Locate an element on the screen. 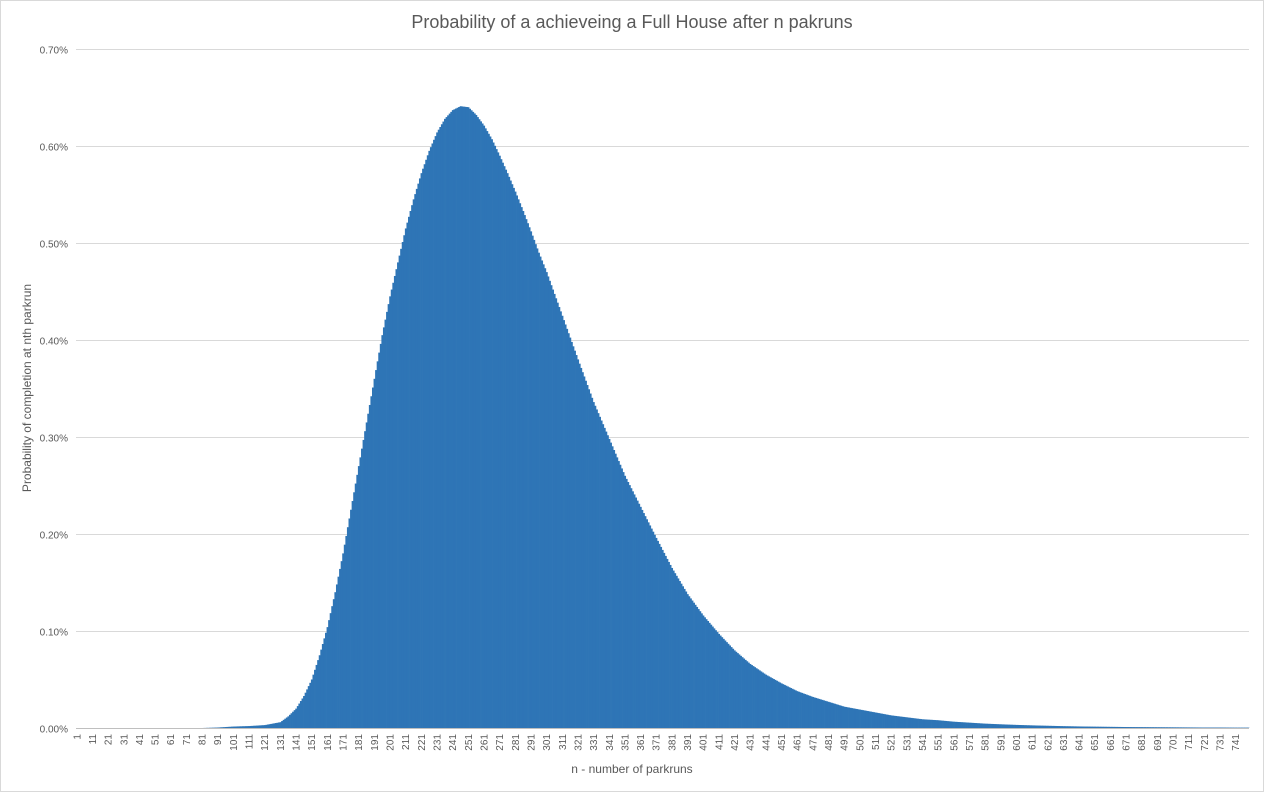 The height and width of the screenshot is (792, 1264). x-tick-label: 121 is located at coordinates (265, 742).